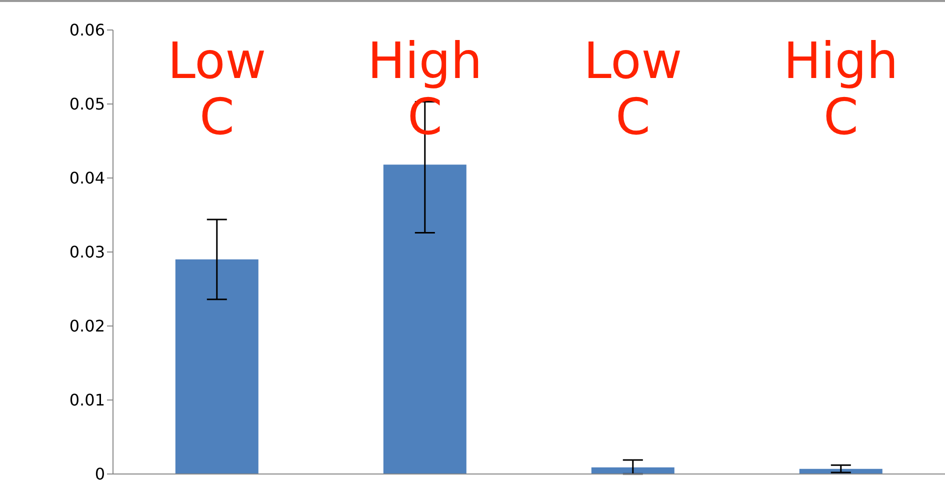  Describe the element at coordinates (87, 252) in the screenshot. I see `y-tick-label: 0.03` at that location.